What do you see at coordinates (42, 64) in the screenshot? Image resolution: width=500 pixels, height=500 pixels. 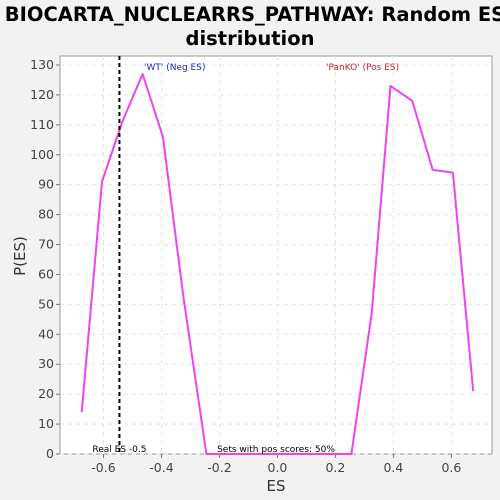 I see `y-tick-label: 130` at bounding box center [42, 64].